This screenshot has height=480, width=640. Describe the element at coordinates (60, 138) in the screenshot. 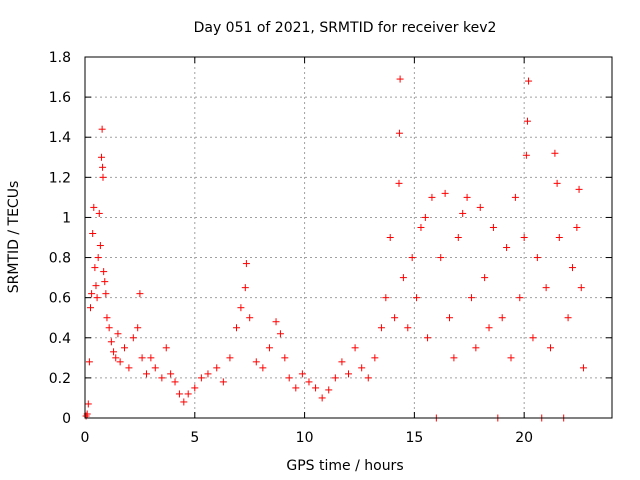

I see `y-tick-label: 1.4` at that location.